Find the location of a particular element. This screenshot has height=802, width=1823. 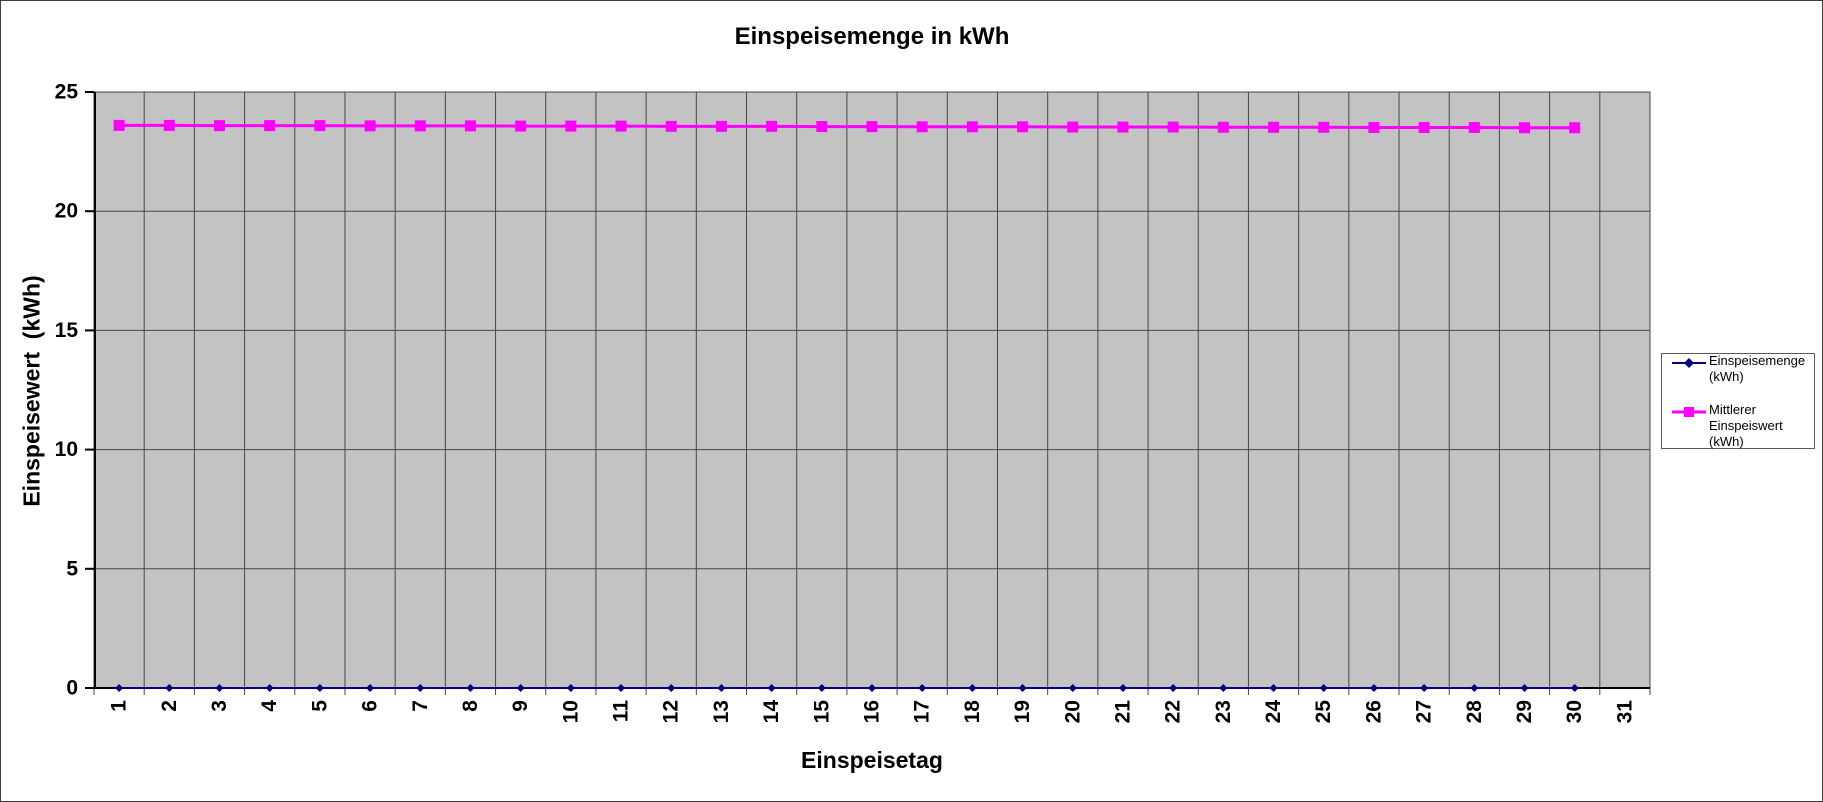

series-mittlerer-einspeiswert is located at coordinates (847, 126).